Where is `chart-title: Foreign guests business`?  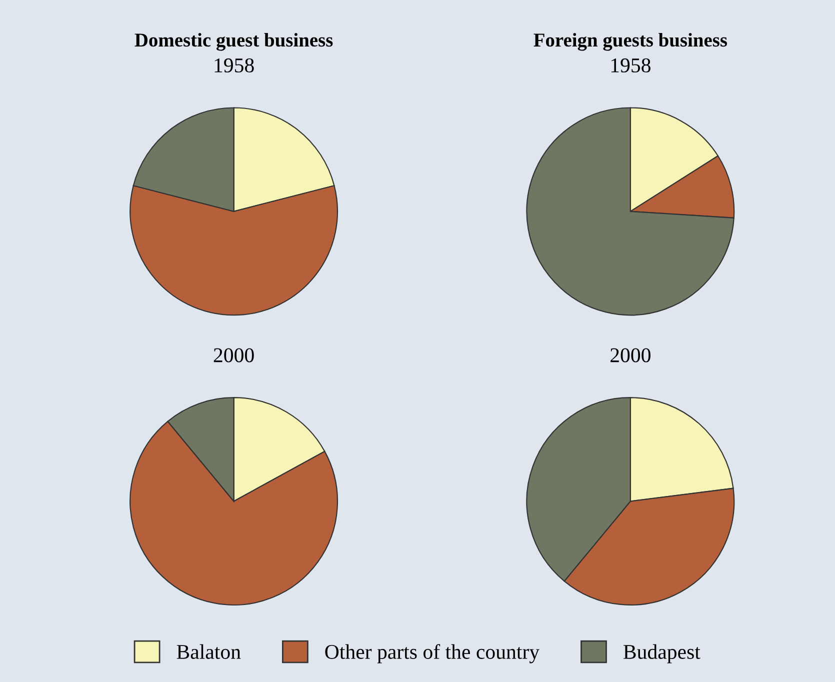 chart-title: Foreign guests business is located at coordinates (631, 41).